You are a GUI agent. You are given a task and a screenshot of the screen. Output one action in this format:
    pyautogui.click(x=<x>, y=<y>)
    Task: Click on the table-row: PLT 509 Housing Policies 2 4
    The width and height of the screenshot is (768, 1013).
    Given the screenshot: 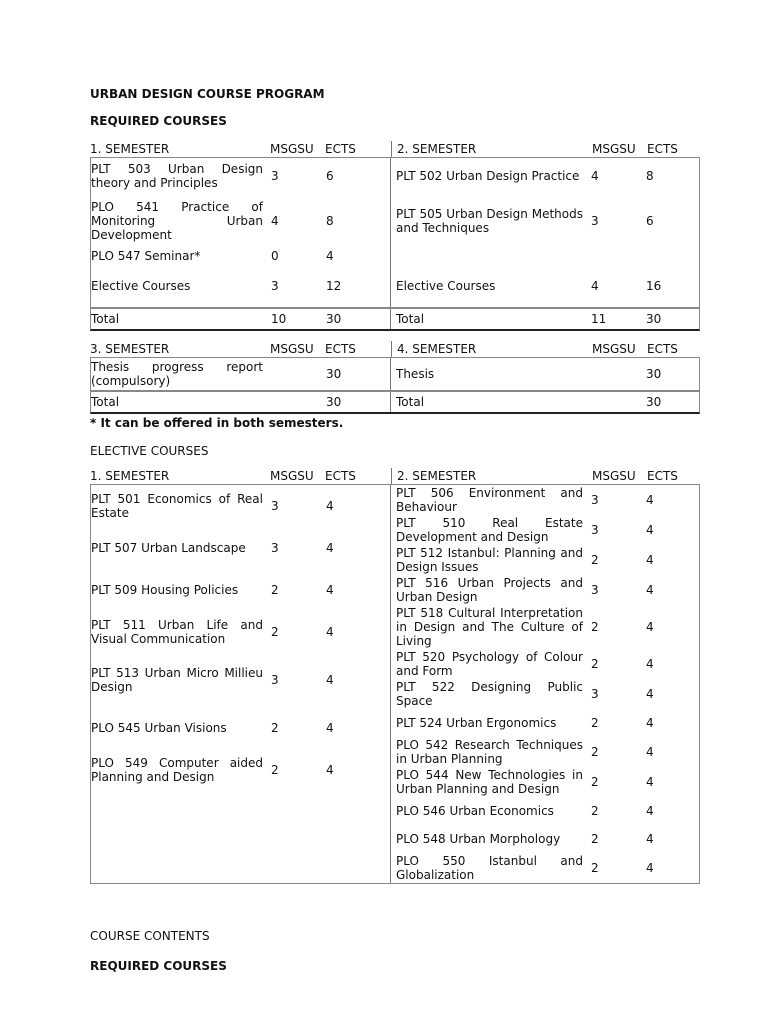 What is the action you would take?
    pyautogui.click(x=240, y=590)
    